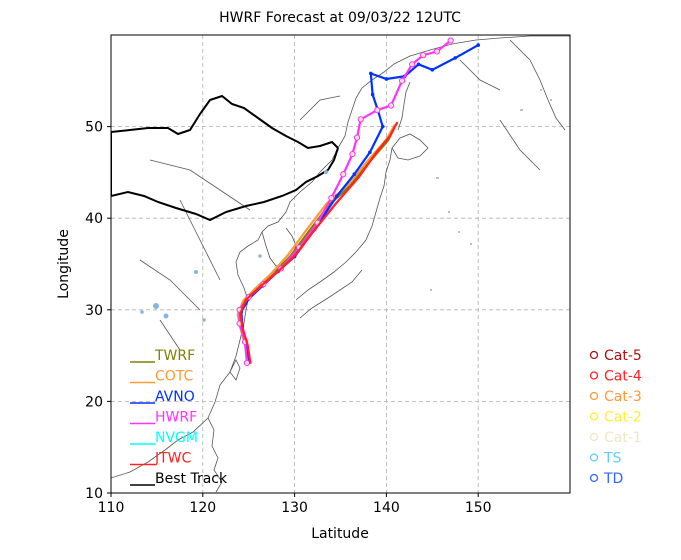 The image size is (681, 560). I want to click on y-tick-label: 50, so click(94, 128).